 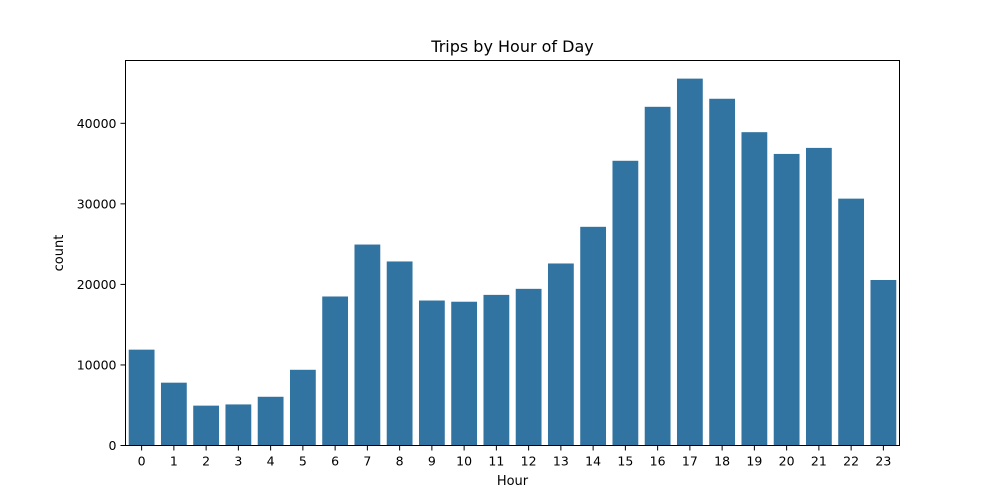 I want to click on x-tick-label: 12, so click(x=529, y=461).